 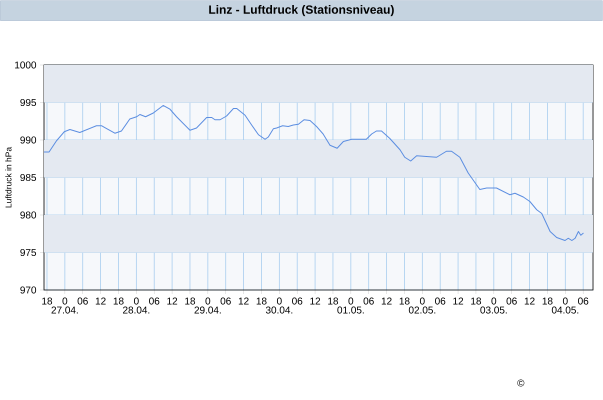 What do you see at coordinates (207, 310) in the screenshot?
I see `x2-tick-label: 29.04.` at bounding box center [207, 310].